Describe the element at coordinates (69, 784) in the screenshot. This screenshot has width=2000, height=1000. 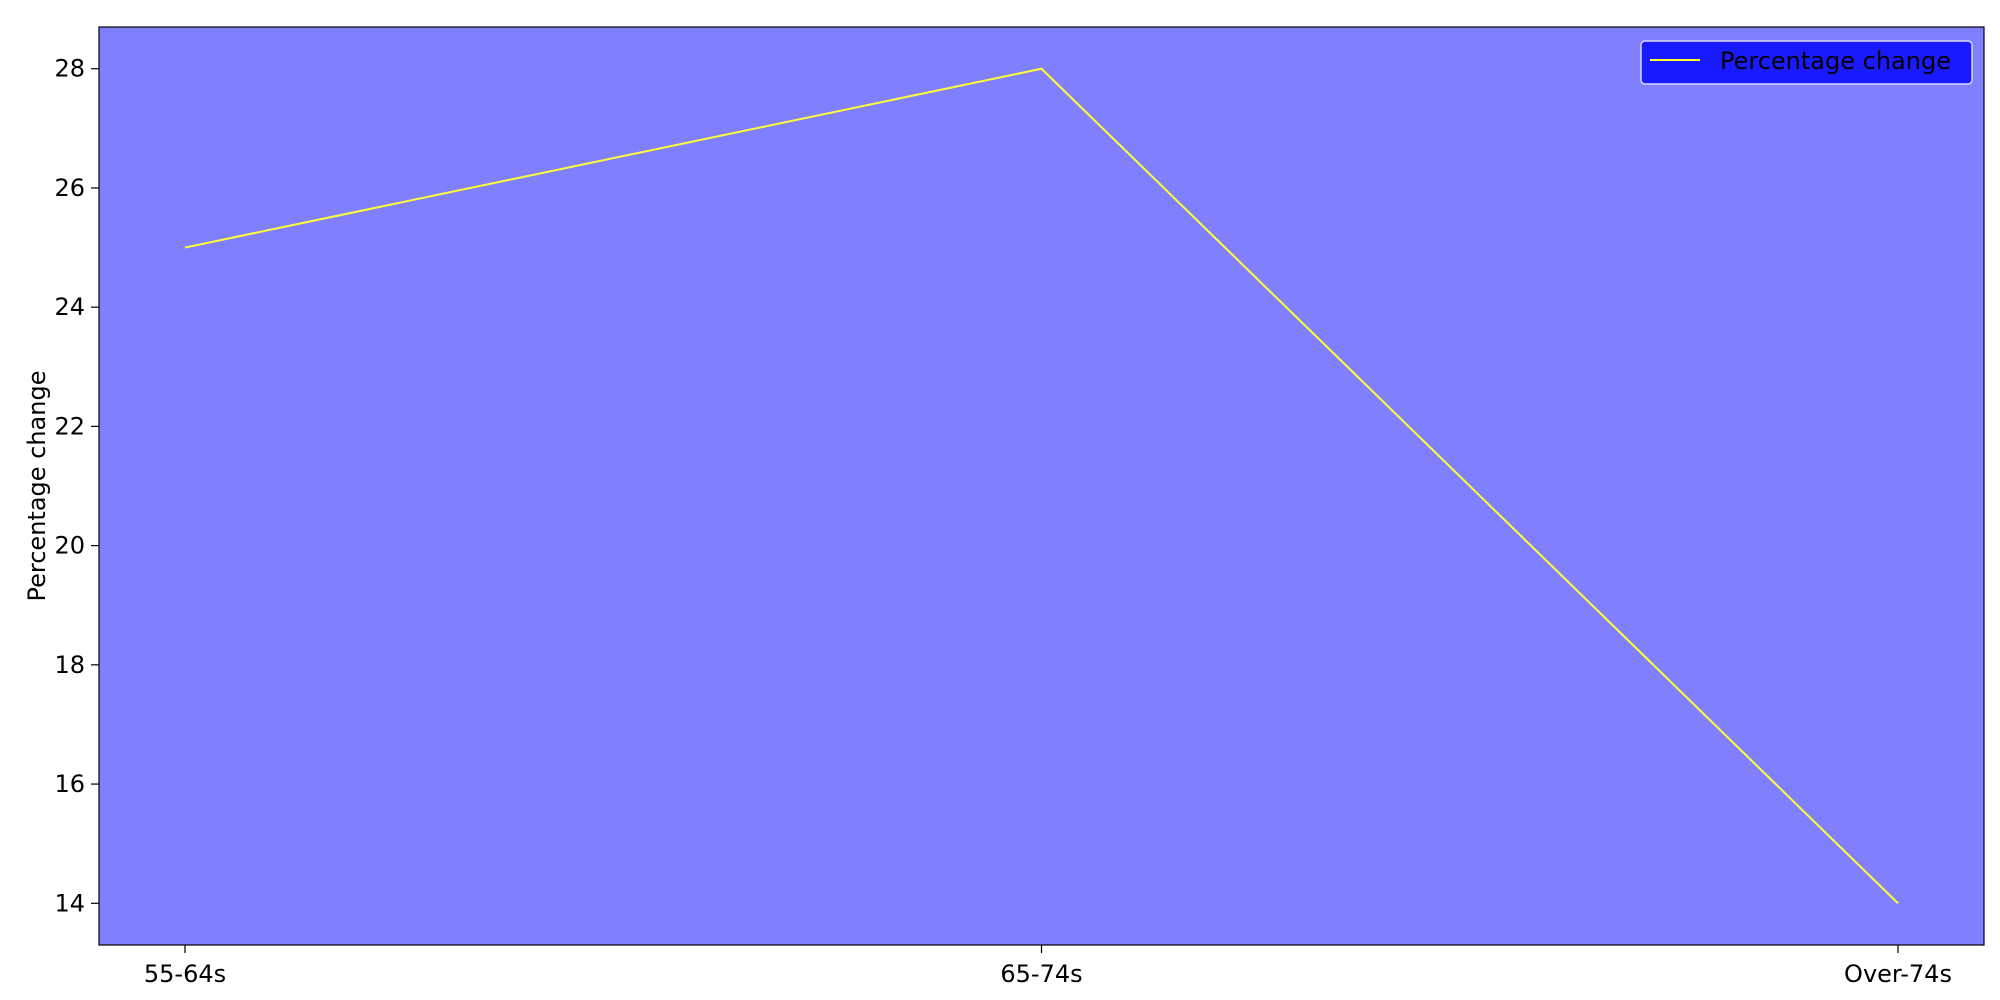
I see `y-tick-label: 16` at that location.